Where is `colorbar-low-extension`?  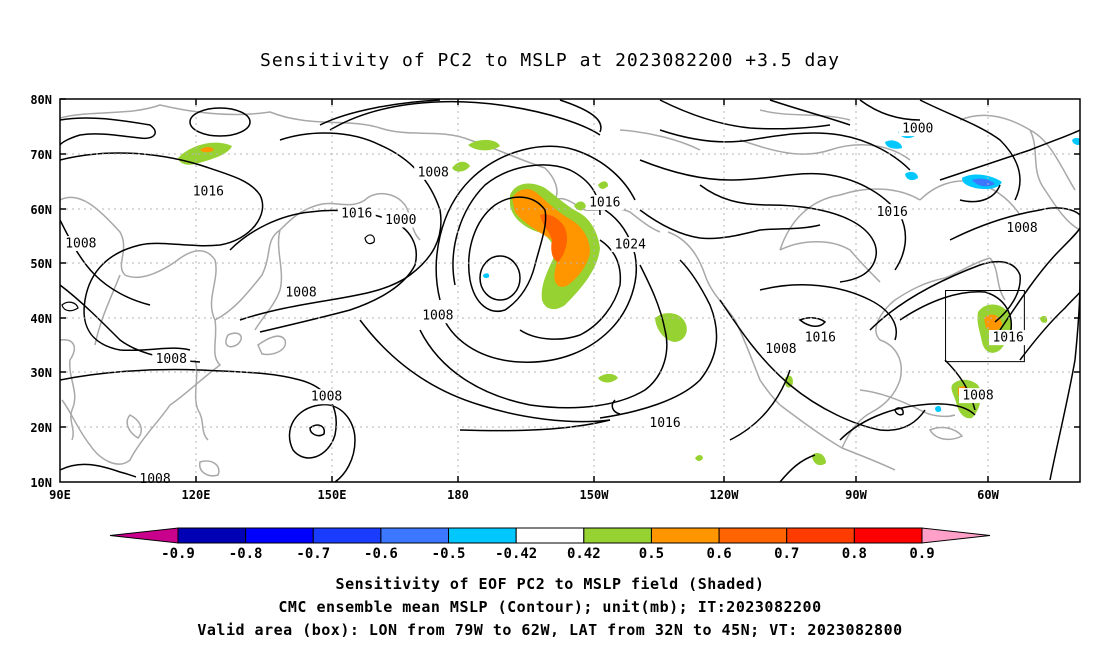 colorbar-low-extension is located at coordinates (144, 535).